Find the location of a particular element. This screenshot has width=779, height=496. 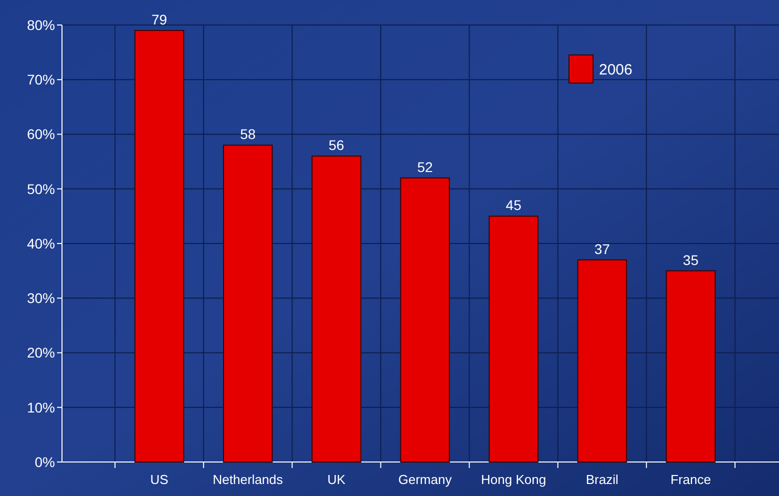

y-tick-label: 50% is located at coordinates (40, 188).